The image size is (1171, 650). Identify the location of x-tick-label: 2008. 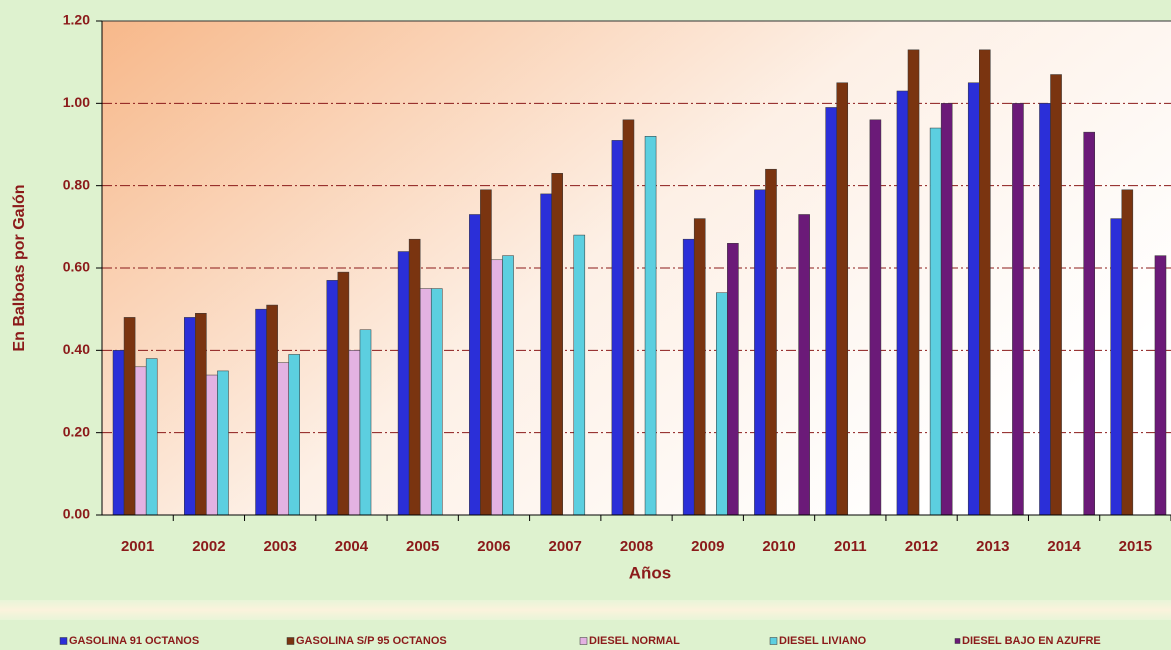
(636, 546).